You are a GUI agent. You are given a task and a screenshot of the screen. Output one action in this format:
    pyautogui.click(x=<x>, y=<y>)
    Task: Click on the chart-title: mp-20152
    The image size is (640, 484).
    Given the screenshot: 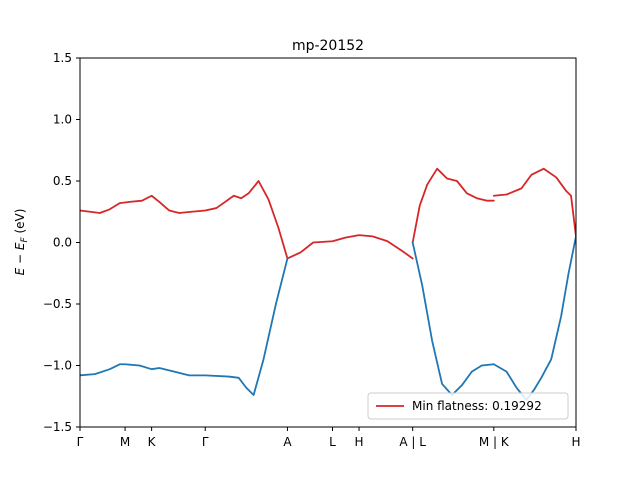 What is the action you would take?
    pyautogui.click(x=328, y=46)
    